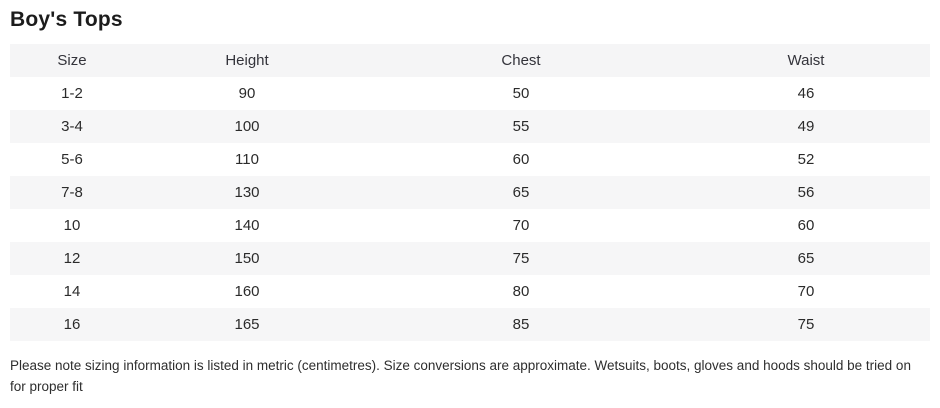 Image resolution: width=940 pixels, height=408 pixels. I want to click on table-cell: 7-8, so click(72, 192).